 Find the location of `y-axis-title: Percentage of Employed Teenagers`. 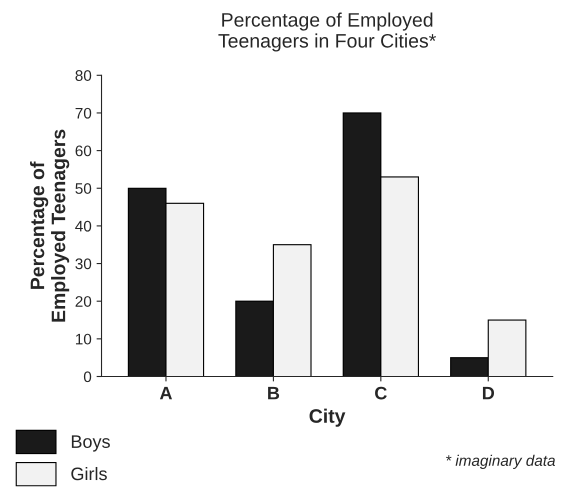

y-axis-title: Percentage of Employed Teenagers is located at coordinates (50, 226).